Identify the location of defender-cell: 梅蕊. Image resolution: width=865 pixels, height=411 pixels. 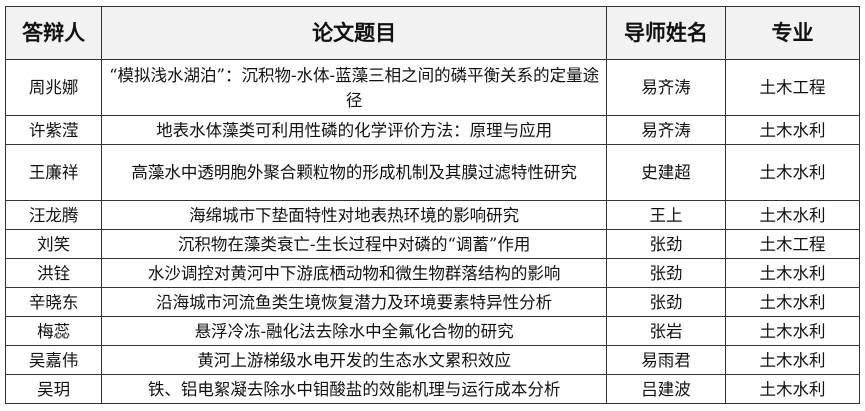
(53, 331).